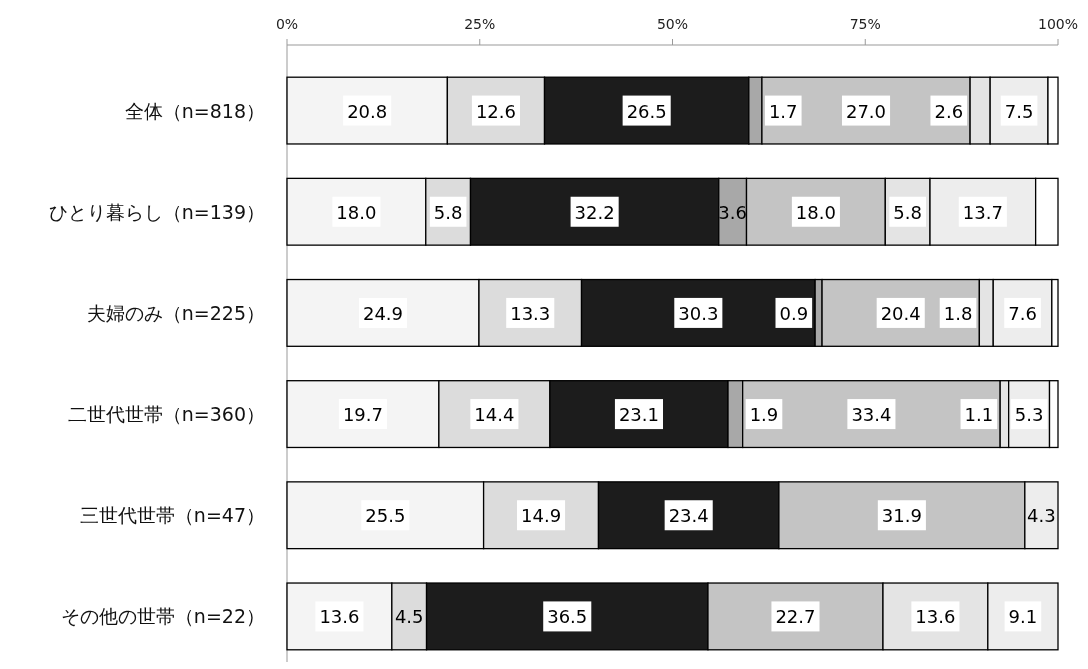  Describe the element at coordinates (1029, 415) in the screenshot. I see `data-label: 5.3` at that location.